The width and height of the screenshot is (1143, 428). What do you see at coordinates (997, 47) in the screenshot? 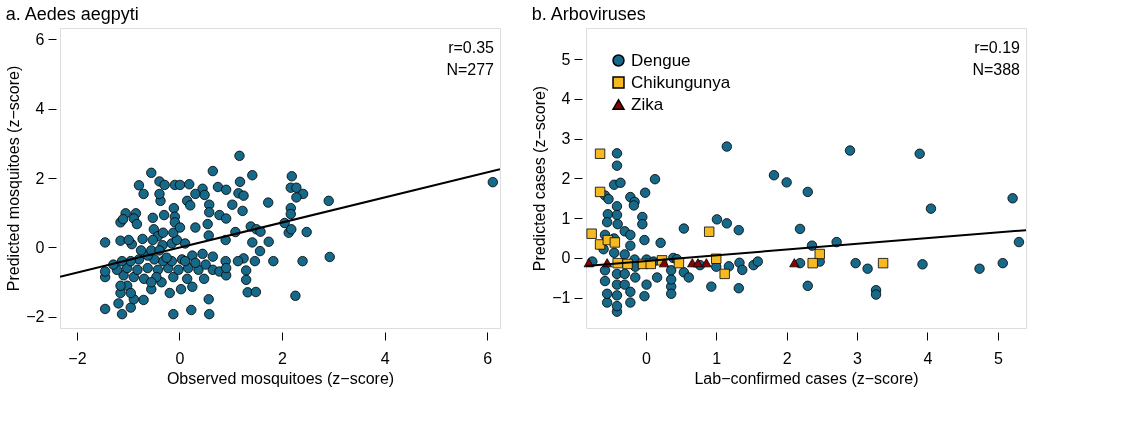
I see `annotation: r=0.19` at bounding box center [997, 47].